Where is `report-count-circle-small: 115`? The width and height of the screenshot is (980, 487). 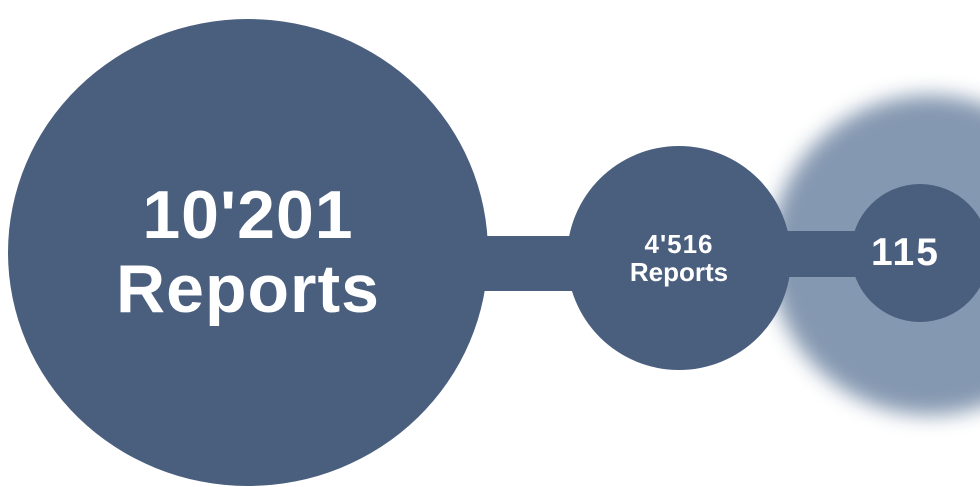
report-count-circle-small: 115 is located at coordinates (915, 253).